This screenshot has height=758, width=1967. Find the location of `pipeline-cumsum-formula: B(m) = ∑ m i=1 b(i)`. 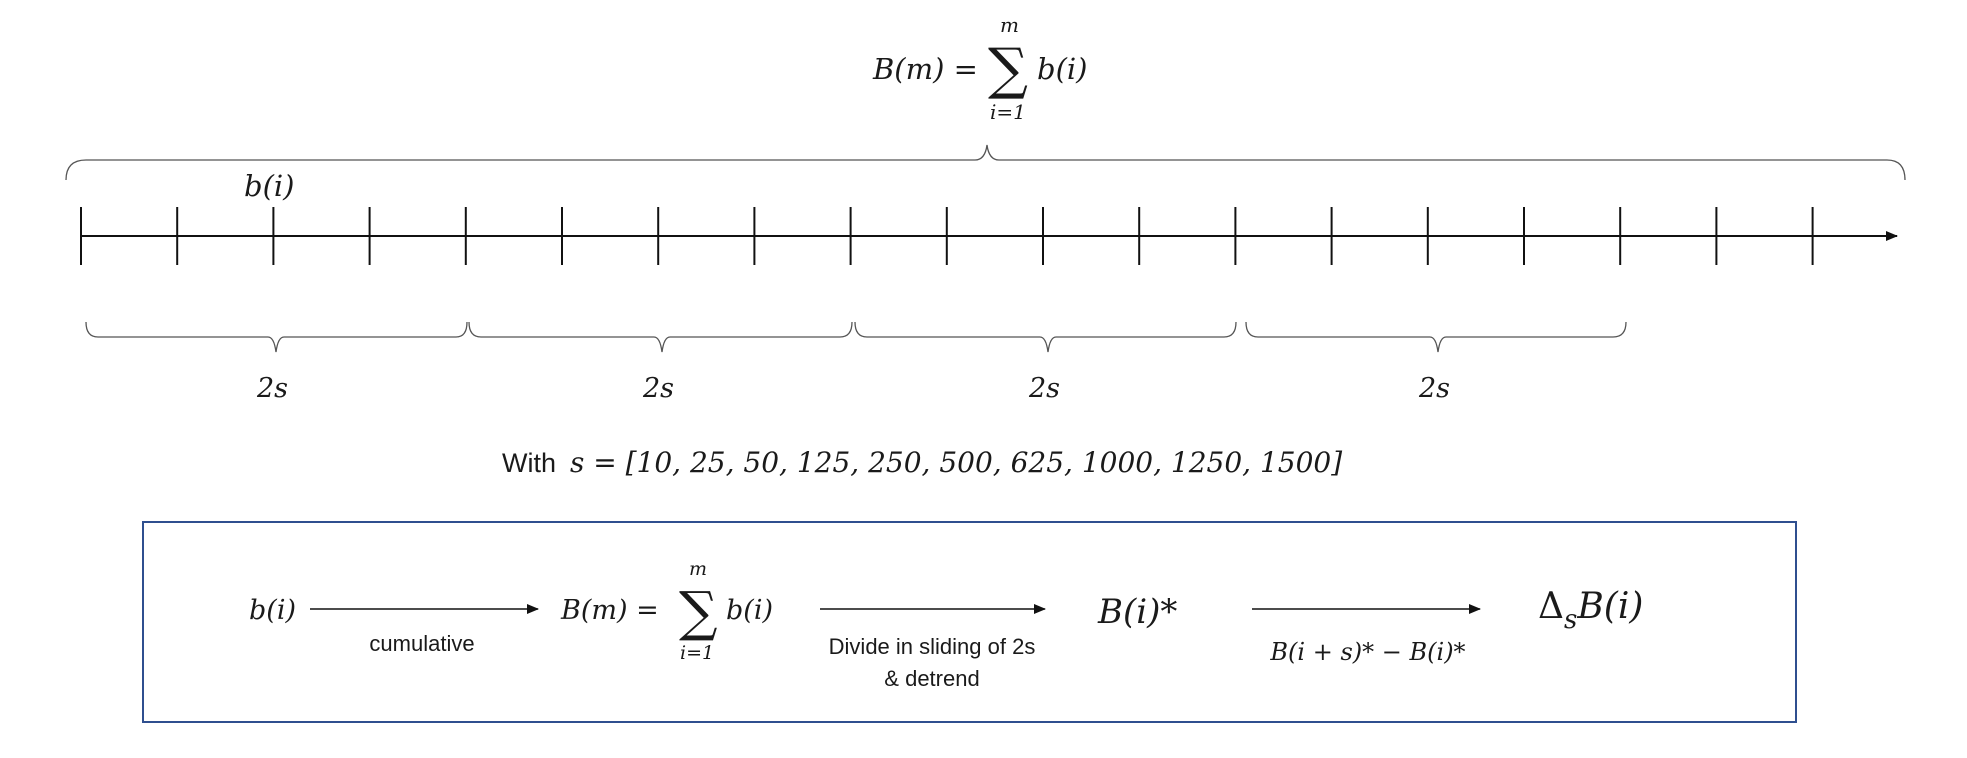

pipeline-cumsum-formula: B(m) = ∑ m i=1 b(i) is located at coordinates (666, 611).